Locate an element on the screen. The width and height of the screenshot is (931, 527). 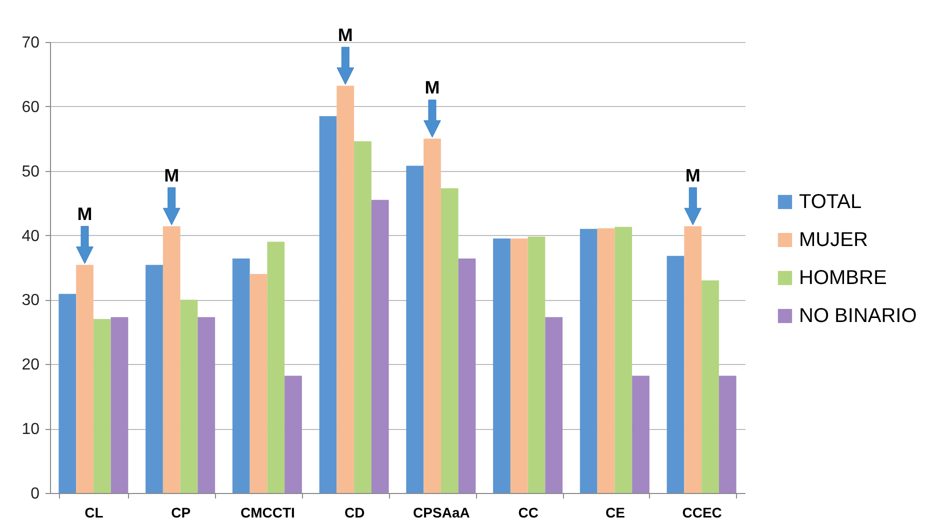
x-tick-label: CC is located at coordinates (528, 512).